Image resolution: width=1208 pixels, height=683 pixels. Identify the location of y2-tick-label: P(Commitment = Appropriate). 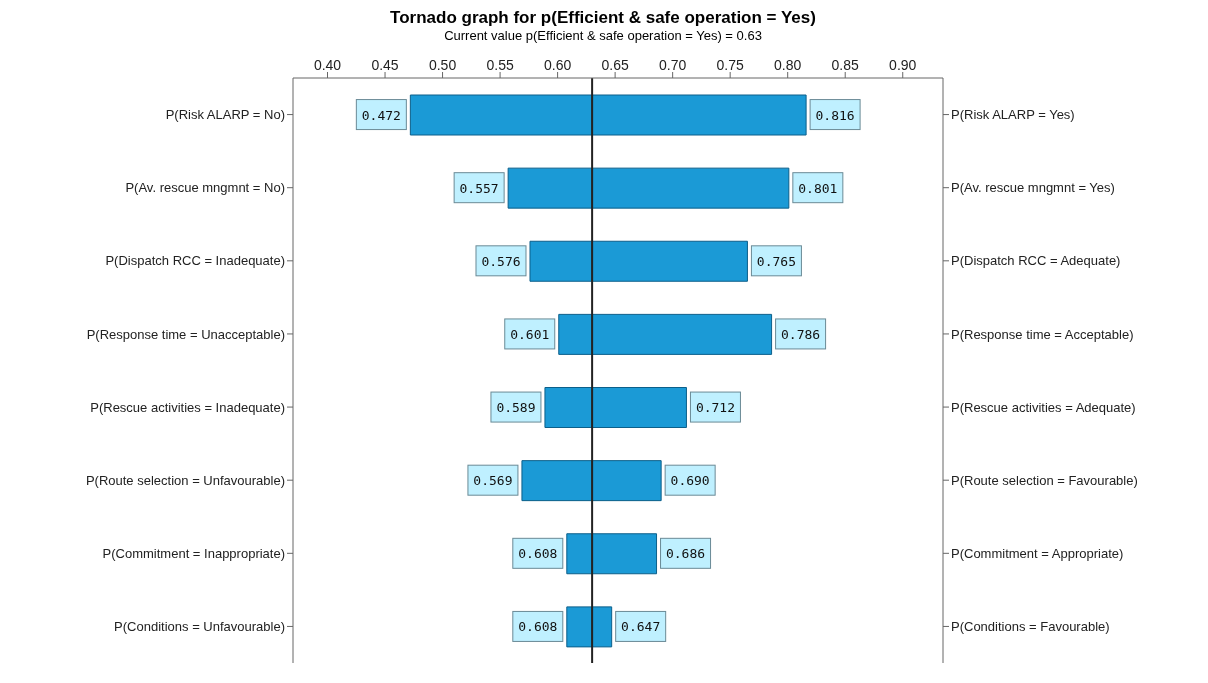
(1037, 553).